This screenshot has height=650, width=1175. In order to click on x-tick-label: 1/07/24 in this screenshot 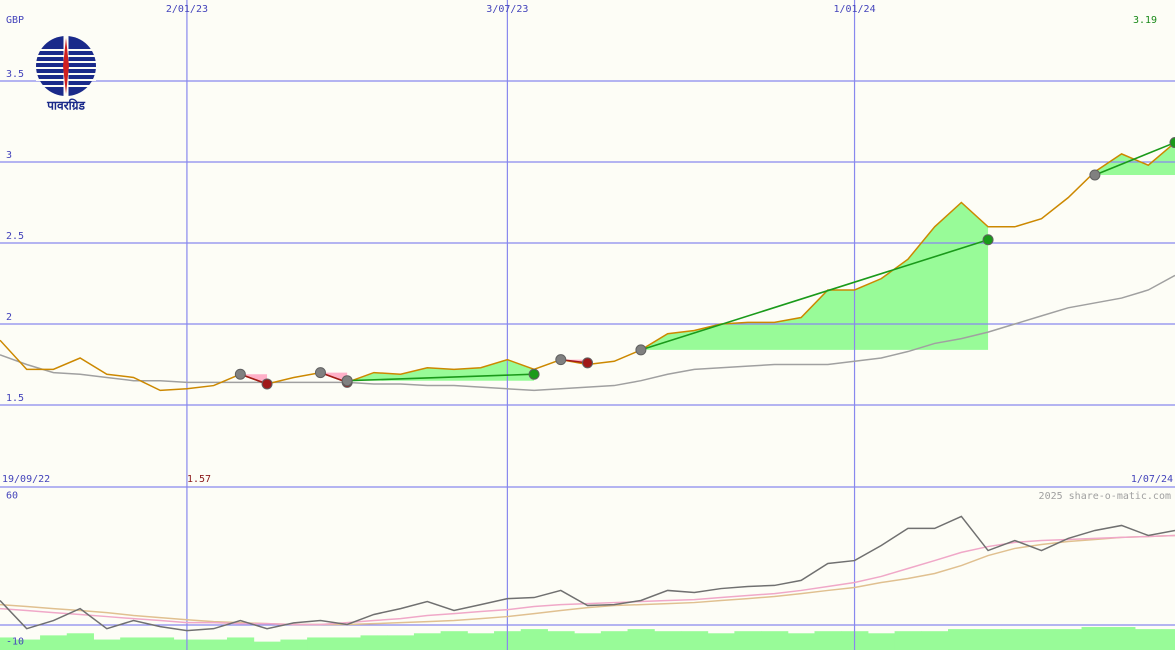, I will do `click(1152, 479)`.